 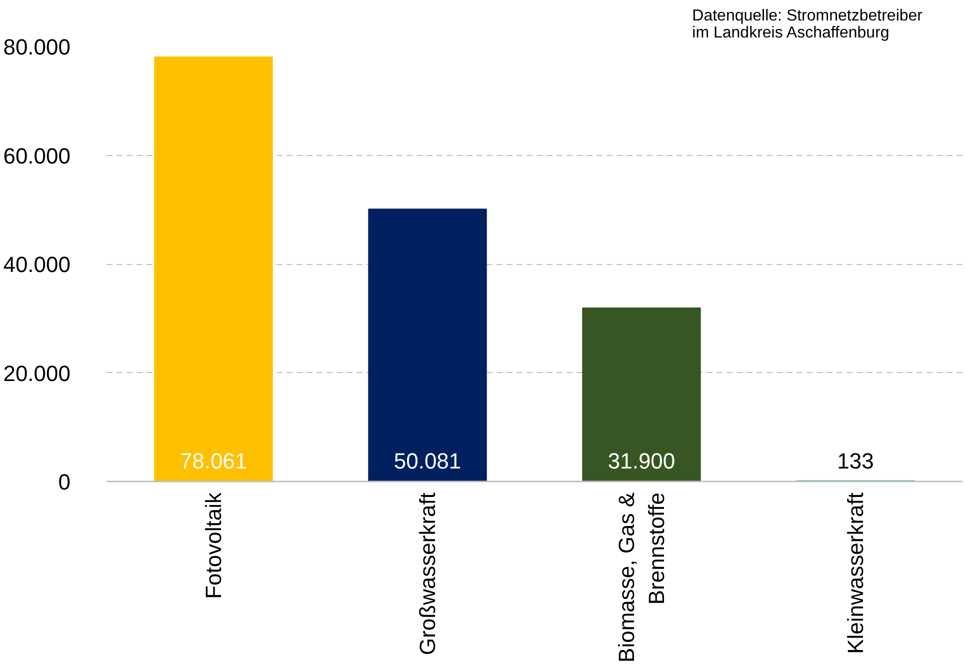 I want to click on data-label: 133, so click(x=855, y=461).